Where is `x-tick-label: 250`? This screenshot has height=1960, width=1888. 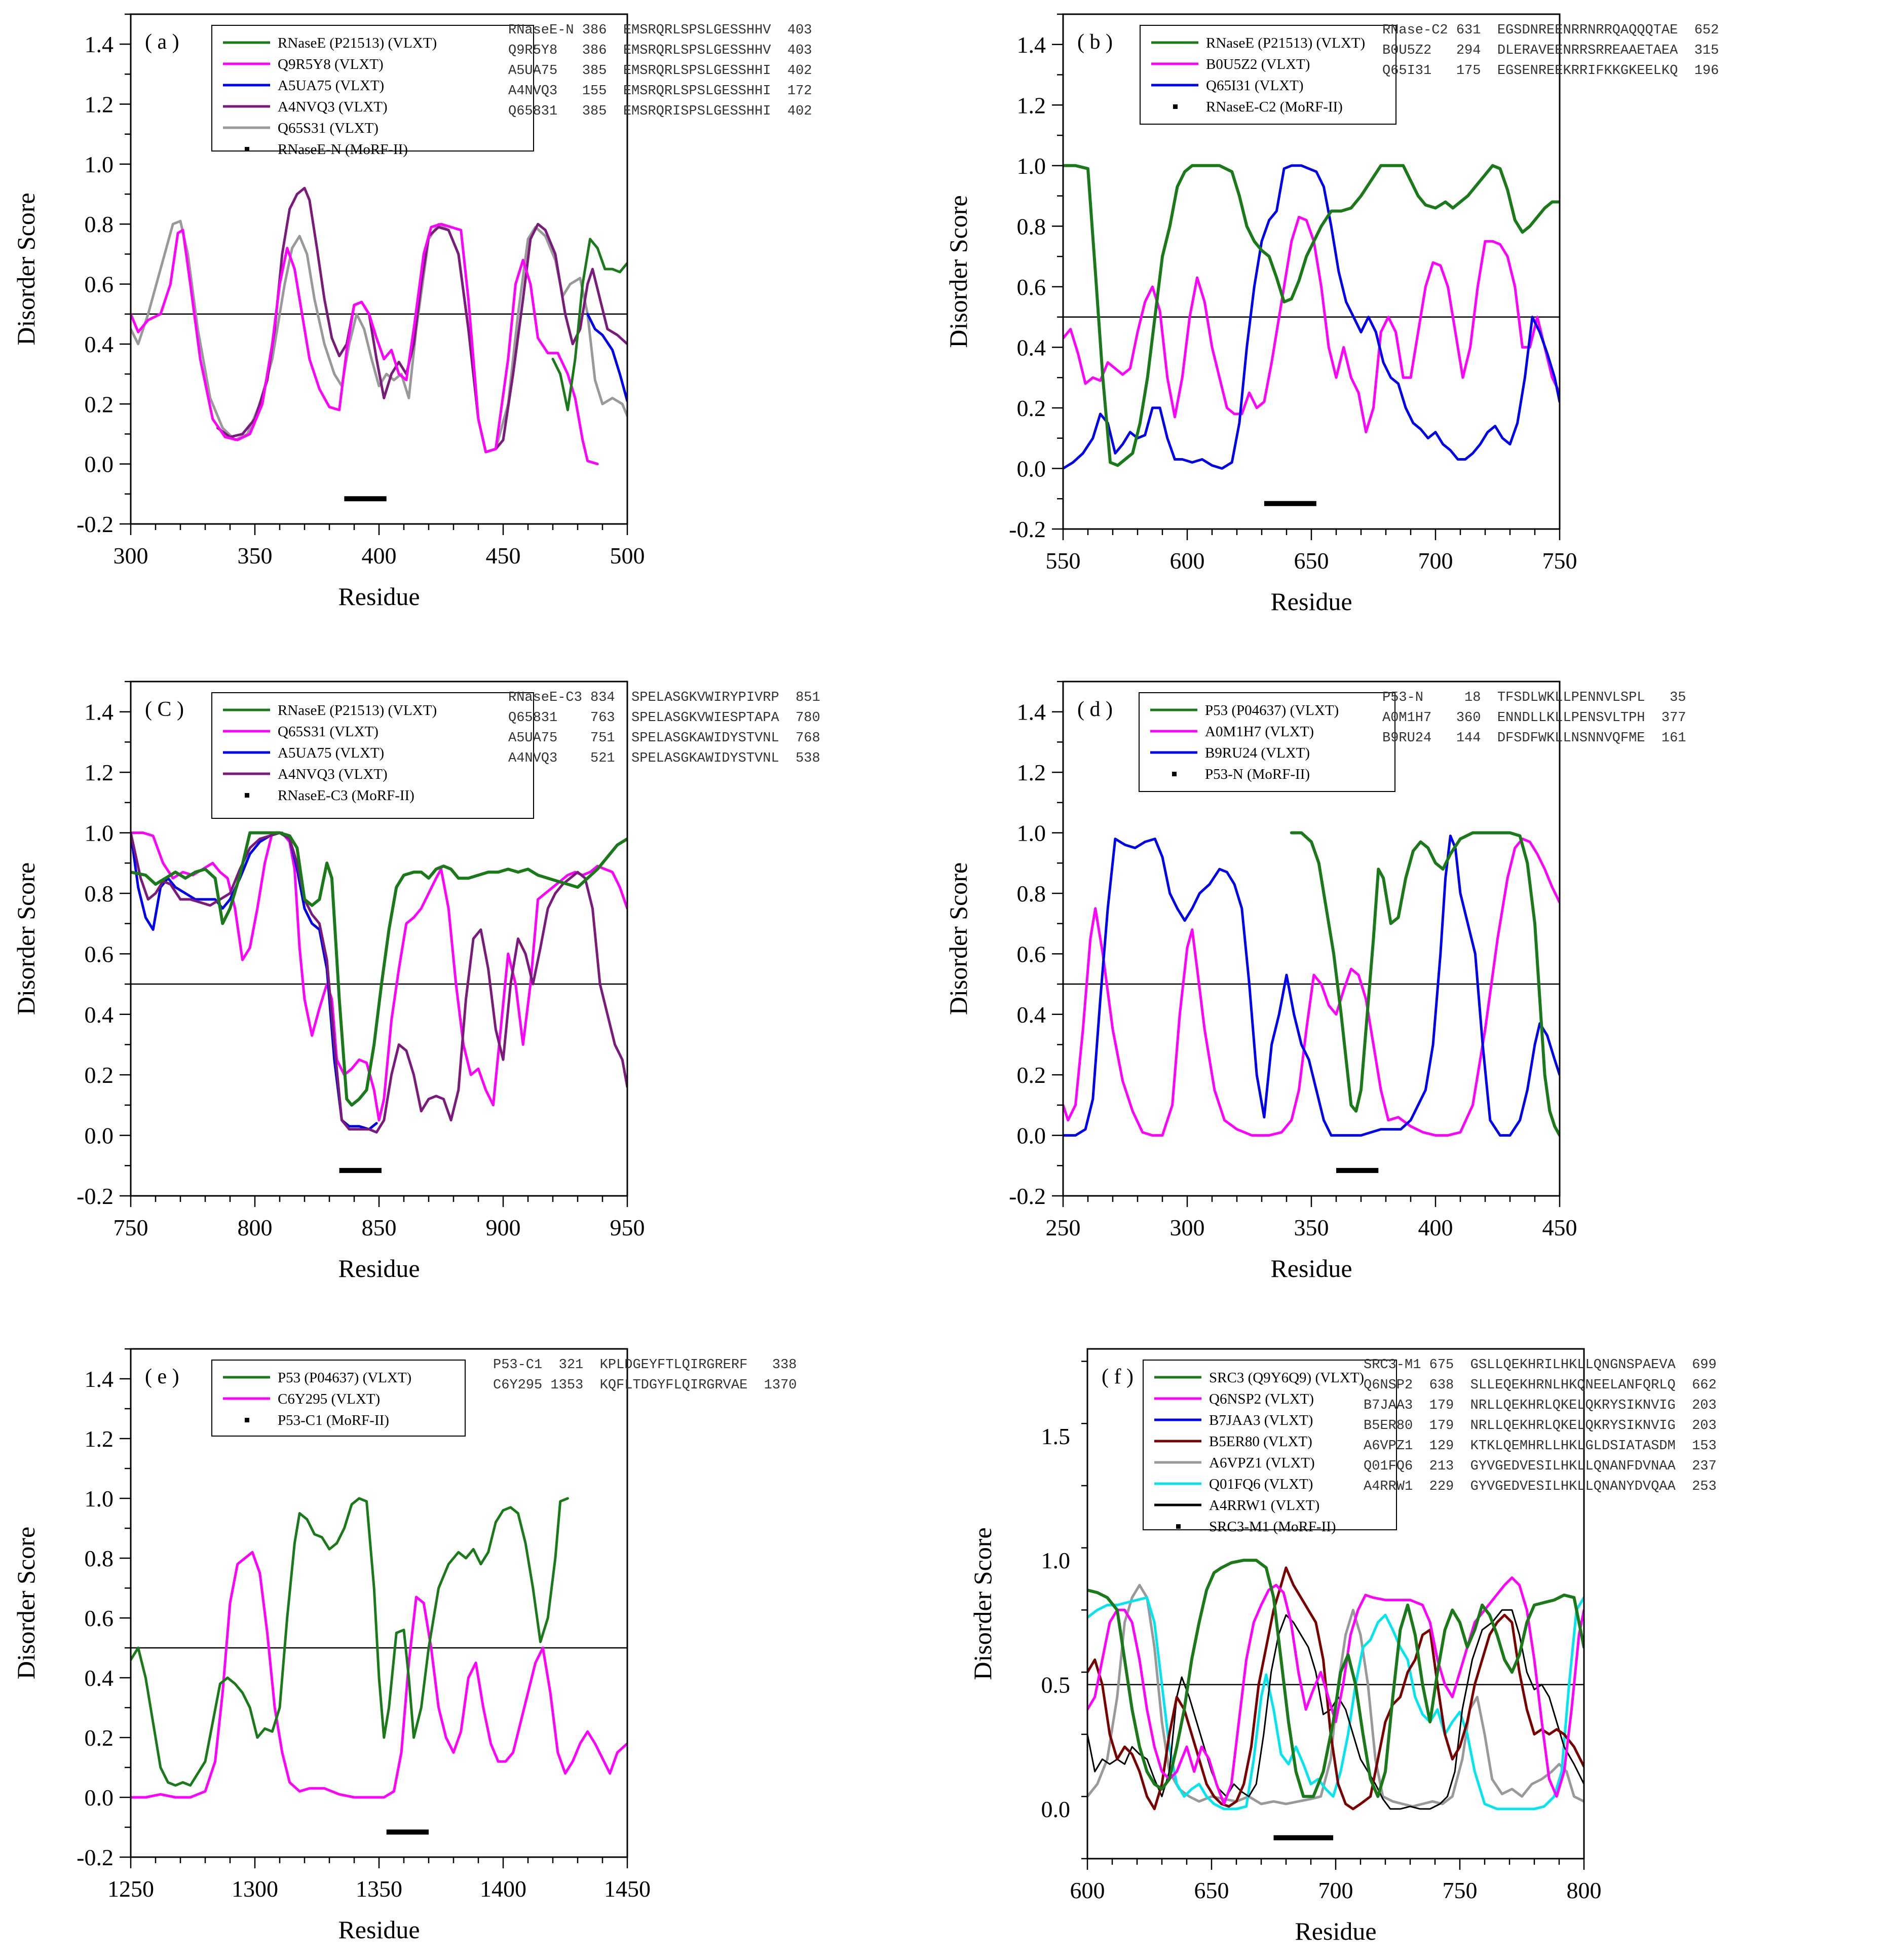
x-tick-label: 250 is located at coordinates (1064, 1227).